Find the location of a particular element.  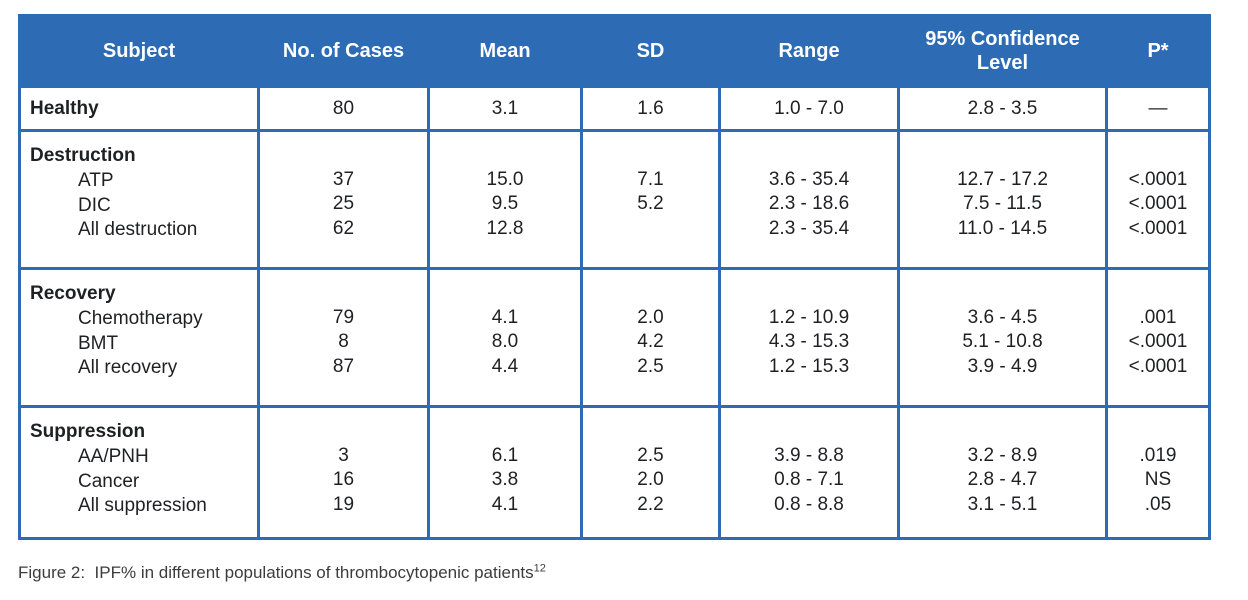

row-subject: All destruction is located at coordinates (138, 229).